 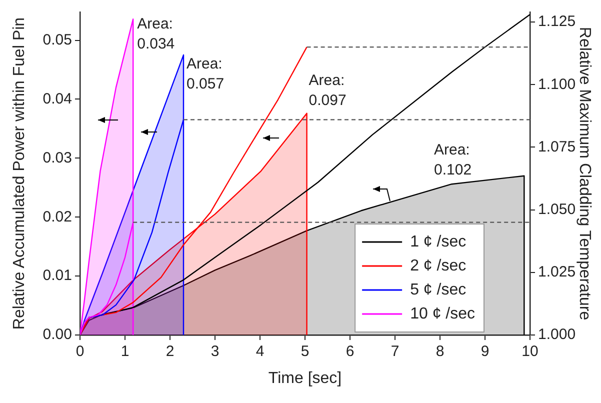 I want to click on legend-label: 10 ¢ /sec, so click(x=443, y=313).